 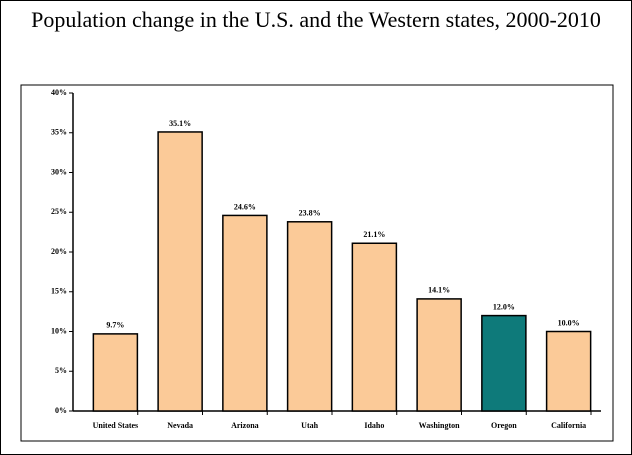 What do you see at coordinates (309, 425) in the screenshot?
I see `x-tick-label: Utah` at bounding box center [309, 425].